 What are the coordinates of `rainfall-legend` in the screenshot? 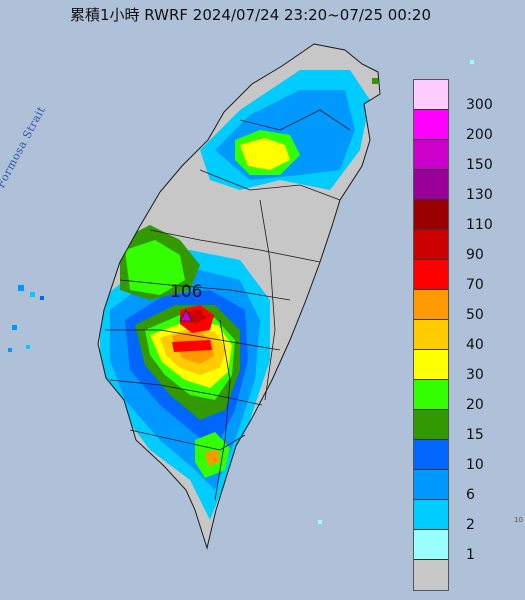 It's located at (431, 335).